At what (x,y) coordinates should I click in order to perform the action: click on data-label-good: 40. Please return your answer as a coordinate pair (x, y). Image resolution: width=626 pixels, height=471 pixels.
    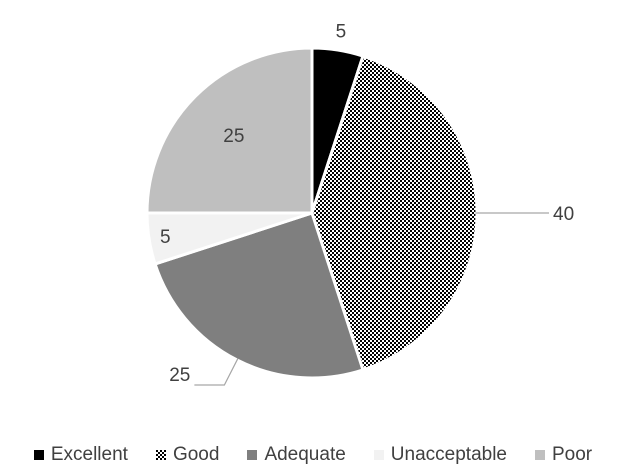
    Looking at the image, I should click on (563, 214).